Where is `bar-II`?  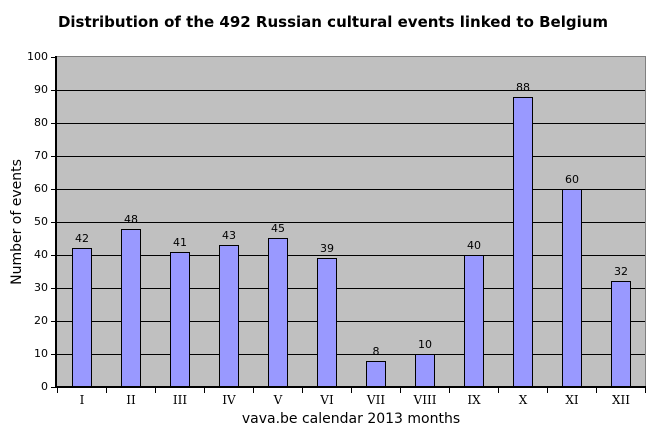 bar-II is located at coordinates (131, 308).